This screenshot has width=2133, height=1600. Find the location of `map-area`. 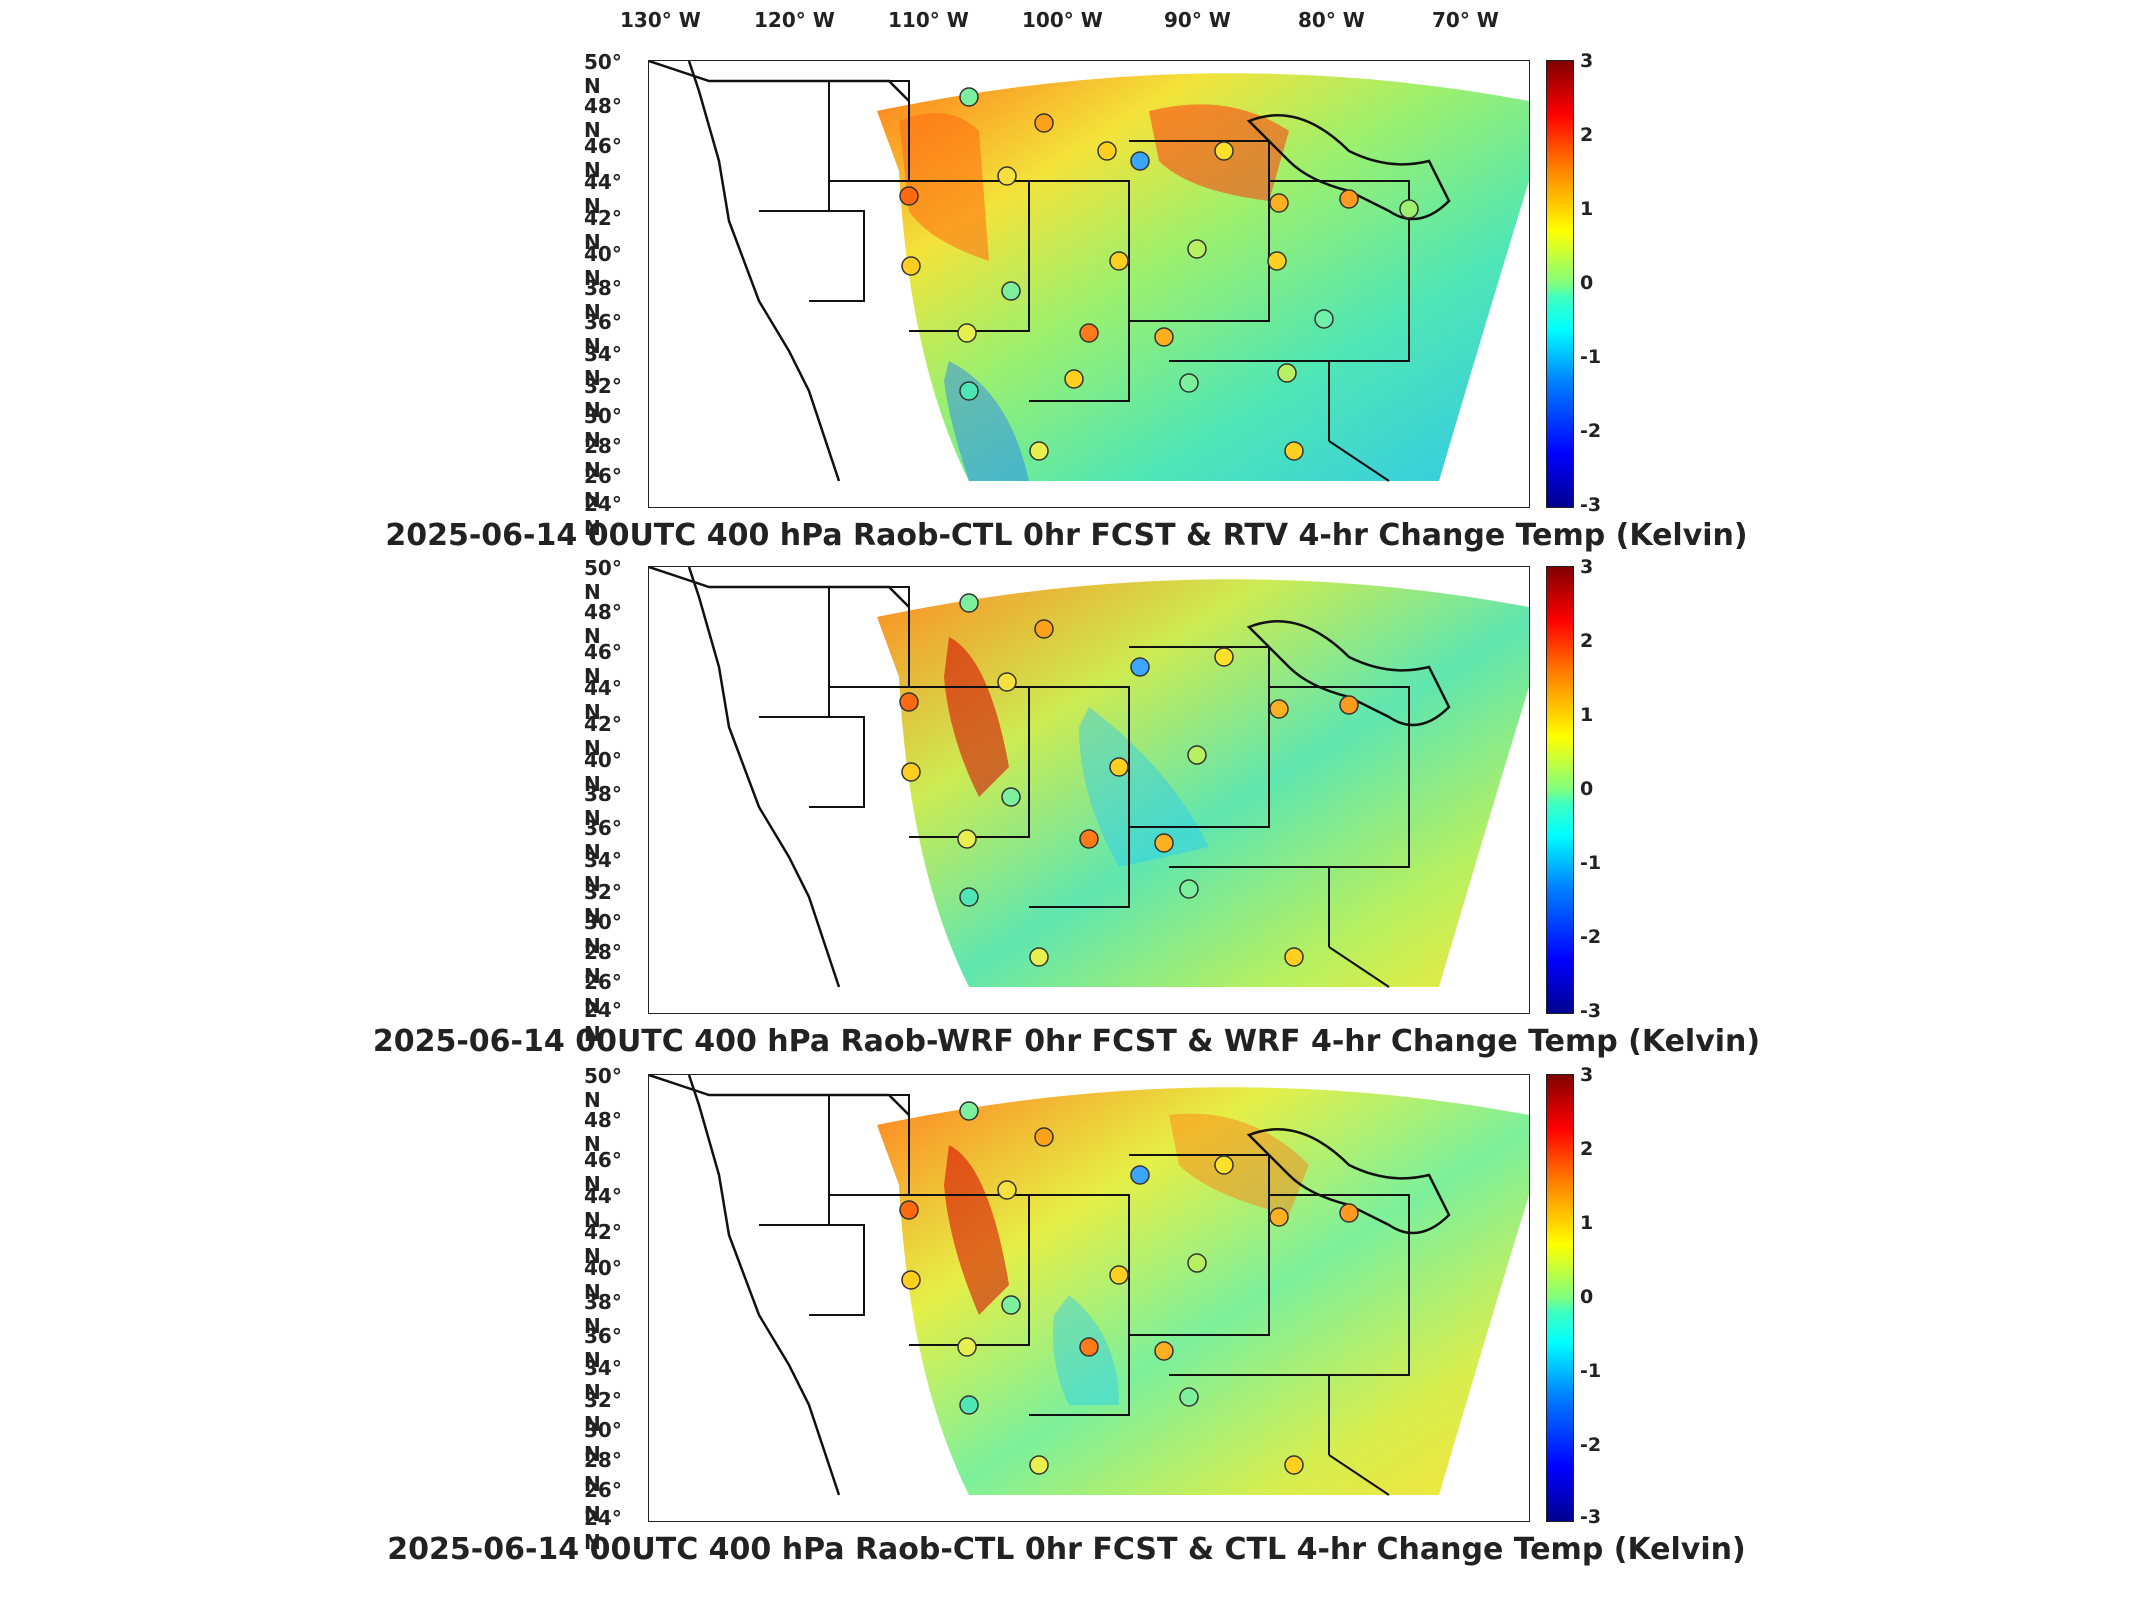

map-area is located at coordinates (1089, 1298).